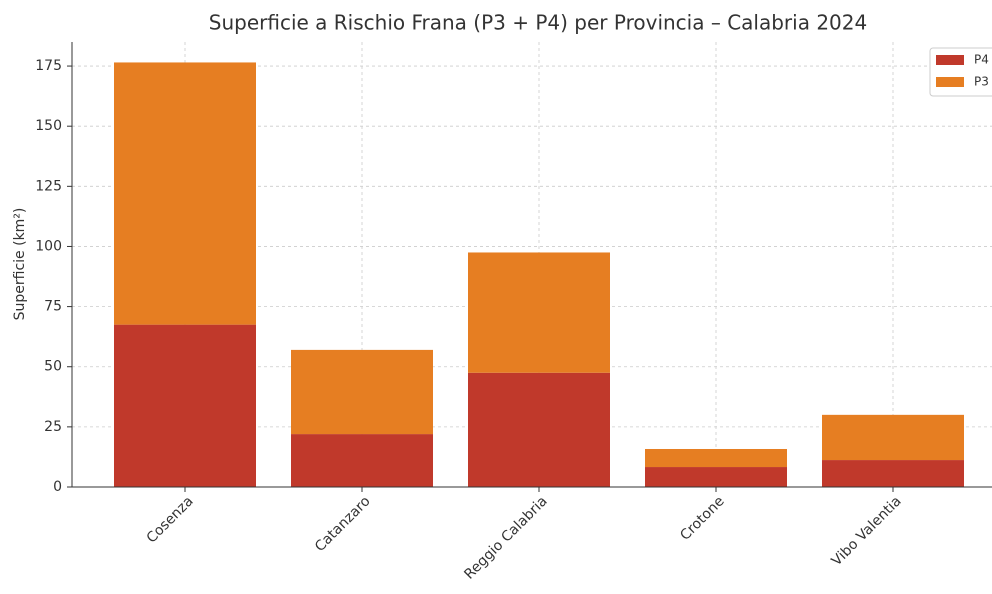 This screenshot has height=594, width=992. Describe the element at coordinates (867, 531) in the screenshot. I see `x-tick-label: Vibo Valentia` at that location.